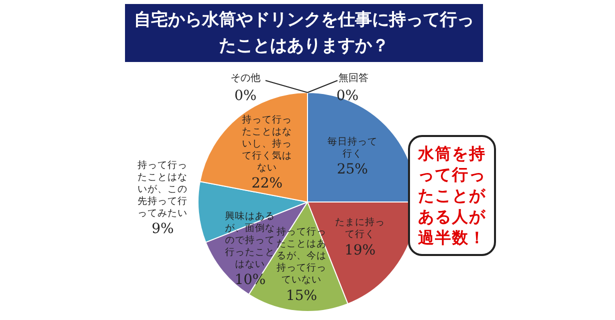  Describe the element at coordinates (452, 195) in the screenshot. I see `text: 水筒を持って行ったことがある人が過半数！` at that location.